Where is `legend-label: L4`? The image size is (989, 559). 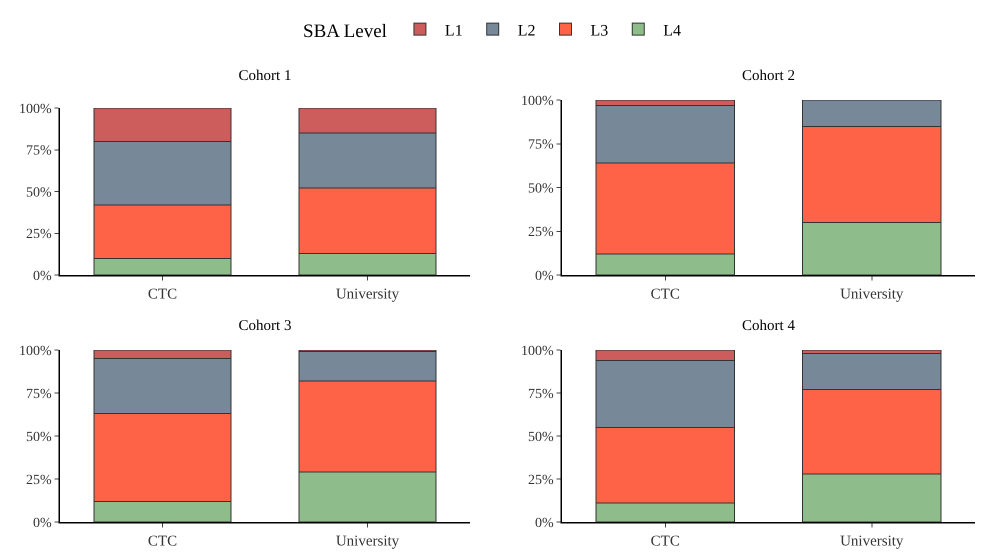 legend-label: L4 is located at coordinates (672, 31).